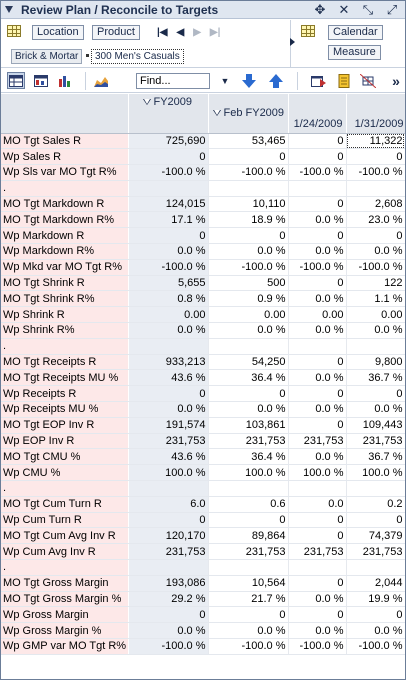  What do you see at coordinates (65, 473) in the screenshot?
I see `row-label: Wp CMU %` at bounding box center [65, 473].